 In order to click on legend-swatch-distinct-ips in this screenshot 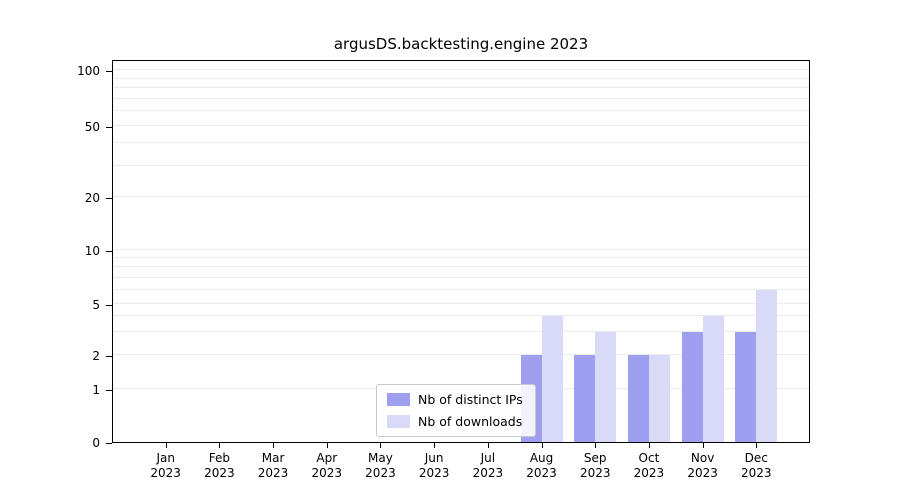, I will do `click(398, 399)`.